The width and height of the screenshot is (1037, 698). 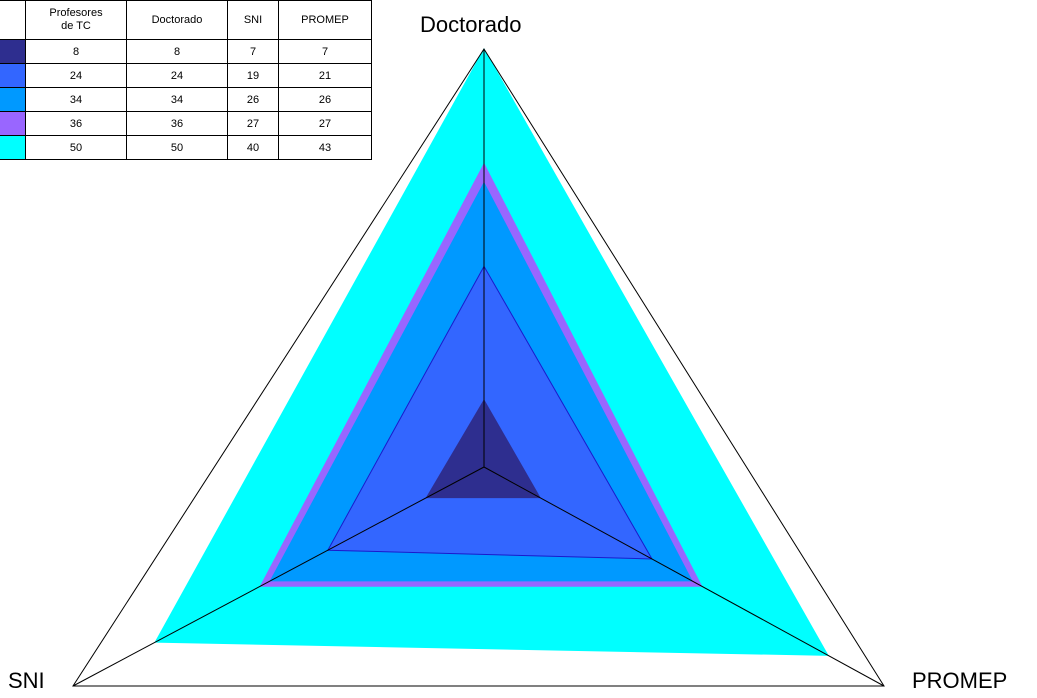 I want to click on table-row: 50 50 40 43, so click(x=186, y=147).